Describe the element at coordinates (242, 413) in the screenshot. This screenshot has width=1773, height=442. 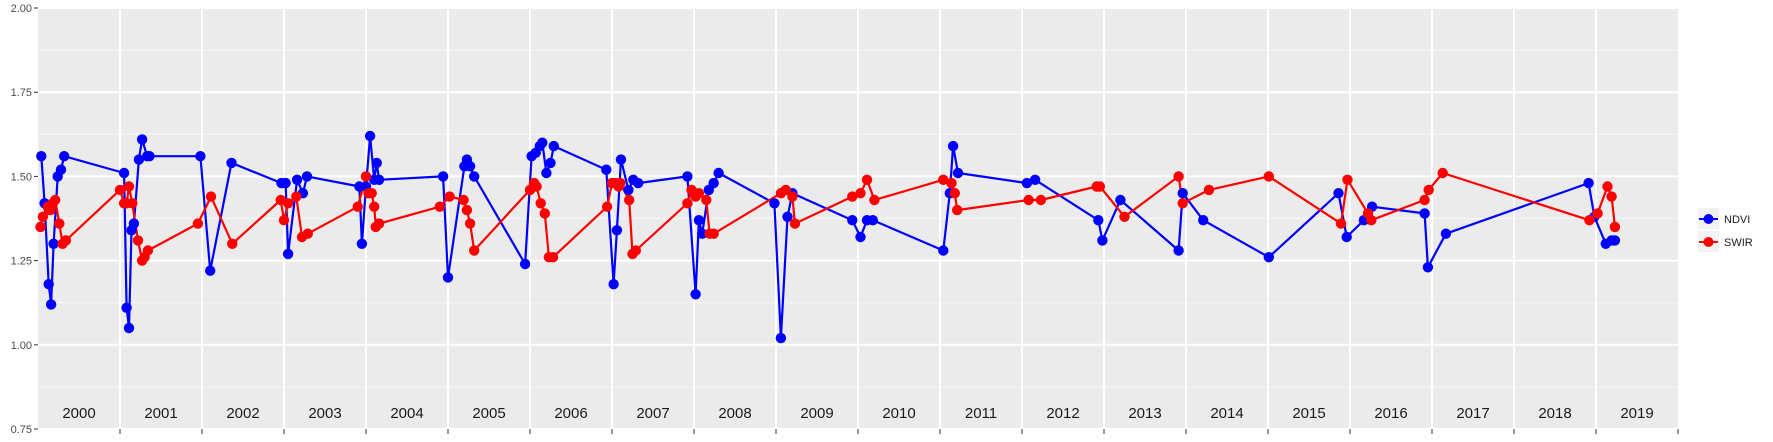
I see `year-label: 2002` at that location.